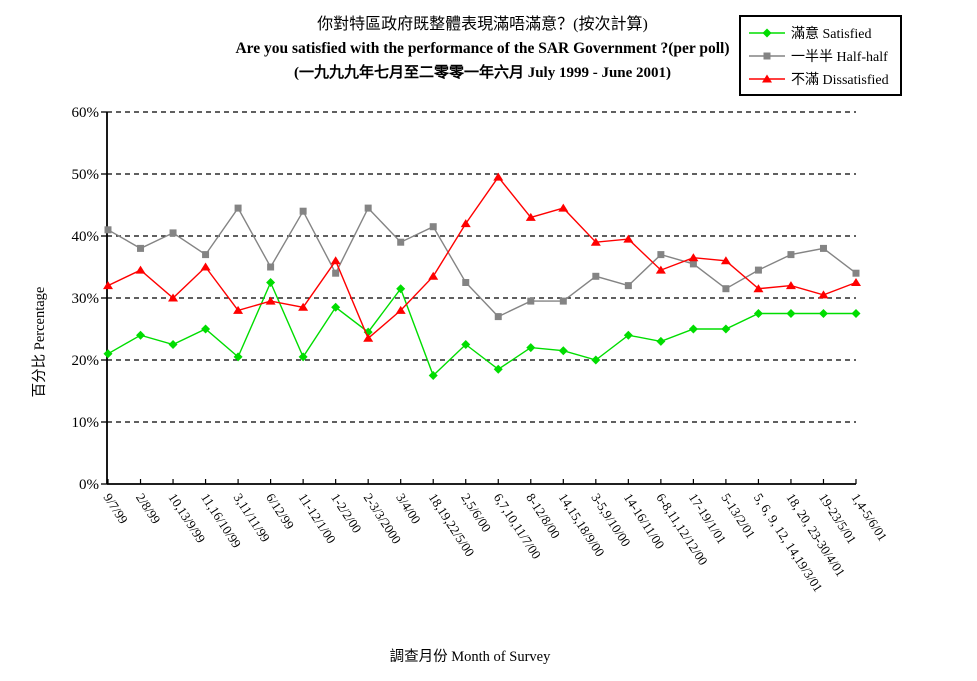 The image size is (977, 681). Describe the element at coordinates (86, 113) in the screenshot. I see `y-tick-label: 60%` at that location.